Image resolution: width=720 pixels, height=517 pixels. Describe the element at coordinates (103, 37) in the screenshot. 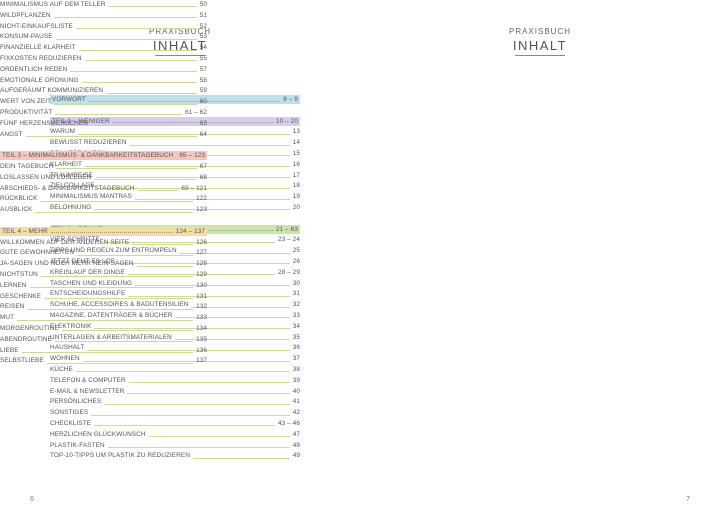

I see `toc-entry: KONSUM-PAUSE 53` at that location.